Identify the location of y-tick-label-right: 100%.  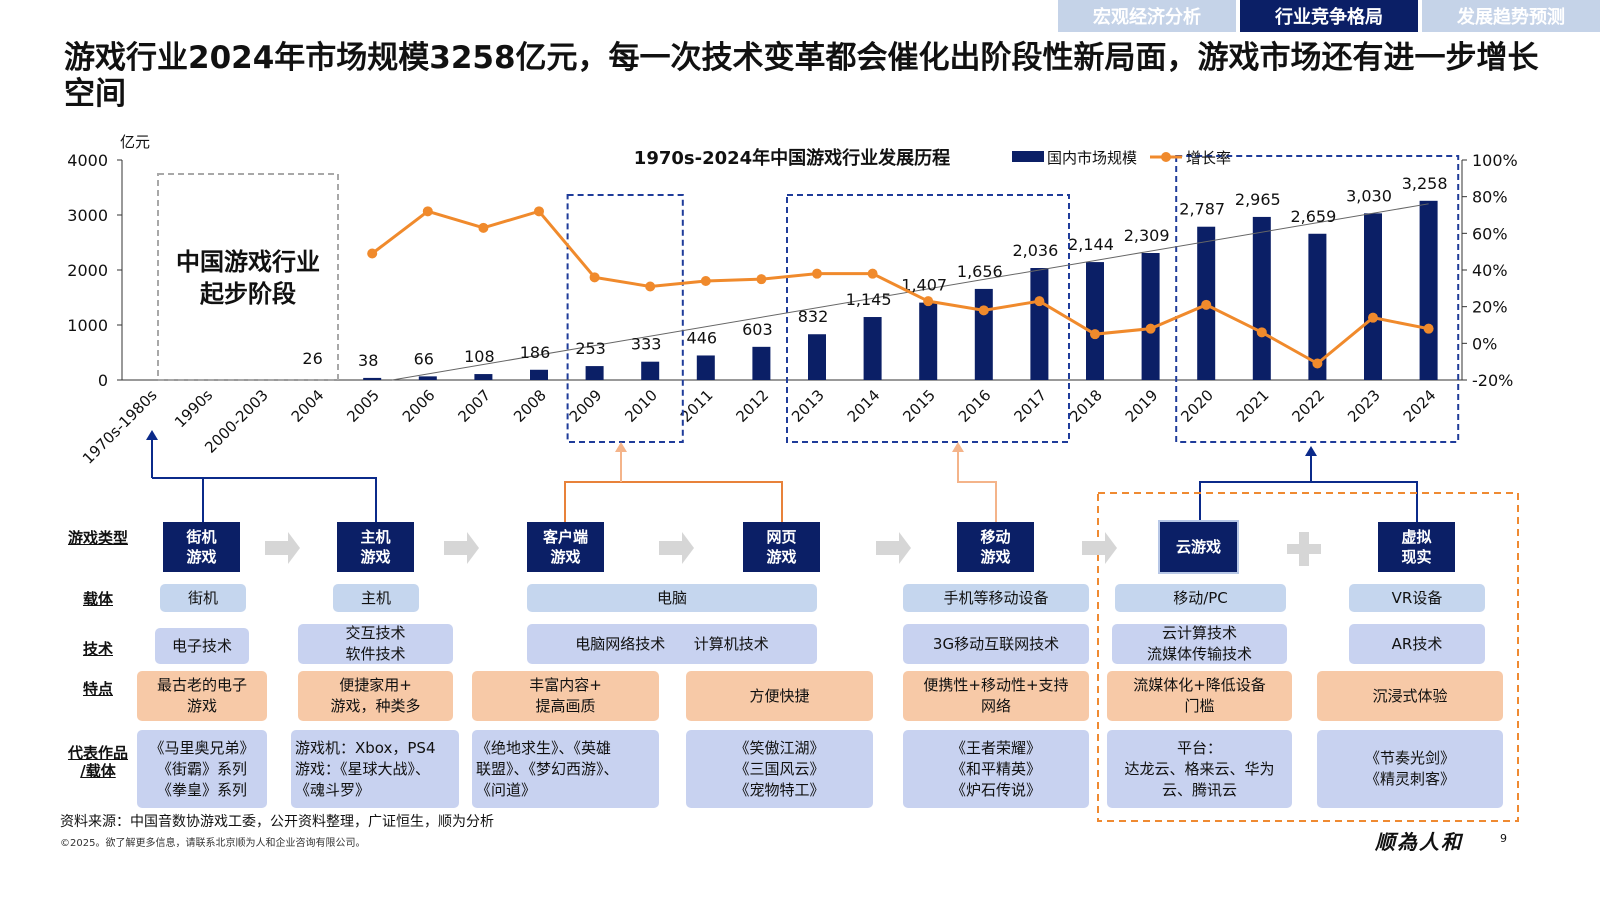
(1495, 160).